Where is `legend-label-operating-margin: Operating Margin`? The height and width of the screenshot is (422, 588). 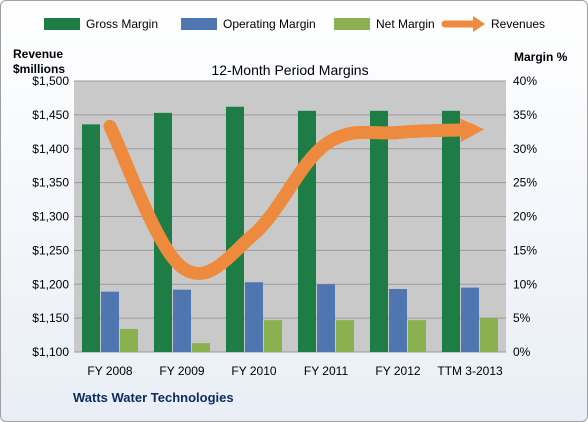 legend-label-operating-margin: Operating Margin is located at coordinates (269, 24).